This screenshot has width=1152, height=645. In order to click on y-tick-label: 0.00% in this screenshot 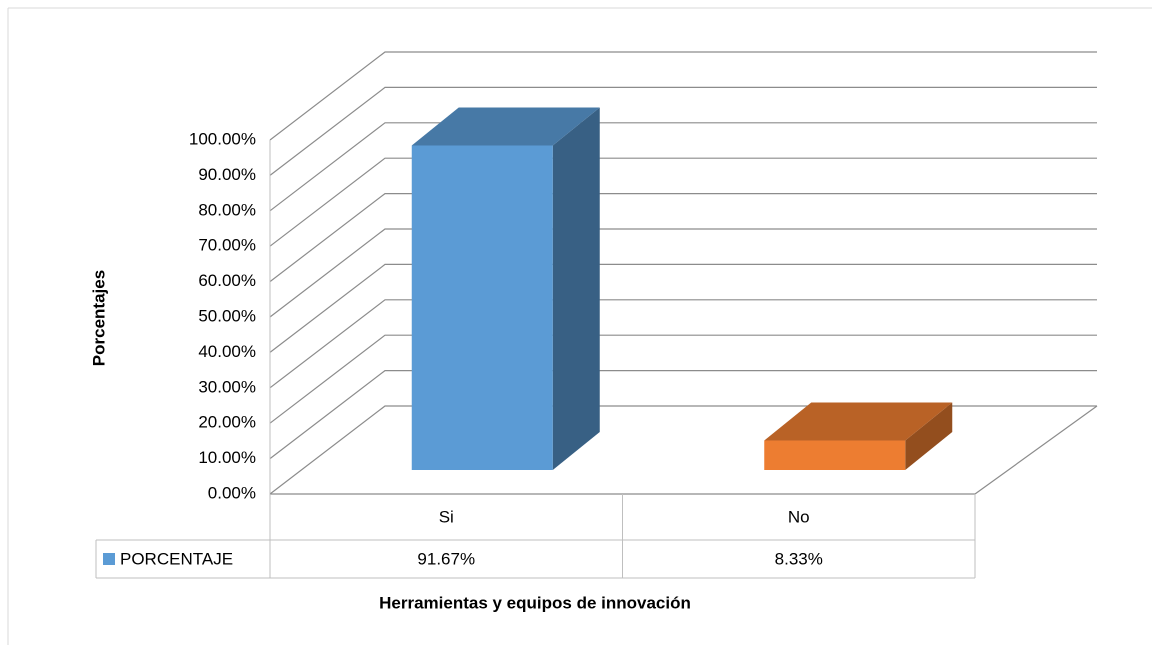, I will do `click(232, 492)`.